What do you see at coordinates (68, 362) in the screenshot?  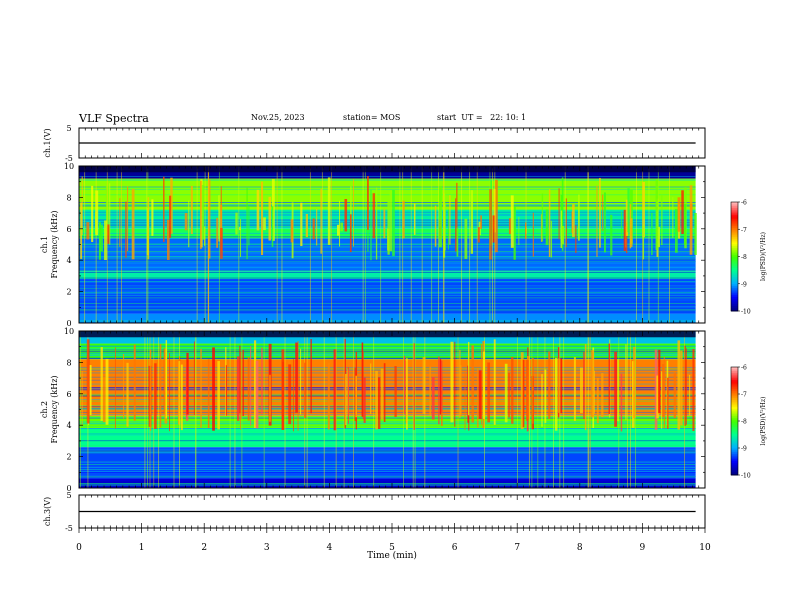 I see `ch2-y-tick-label: 8` at bounding box center [68, 362].